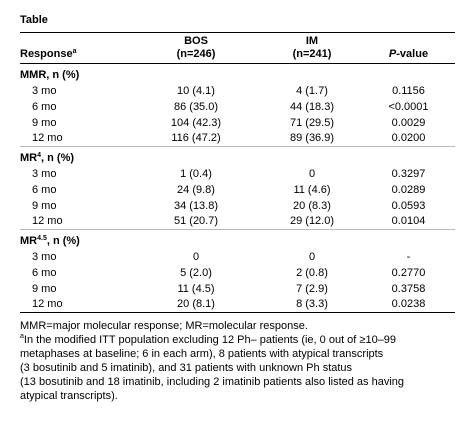 The image size is (475, 424). Describe the element at coordinates (46, 54) in the screenshot. I see `header-text: Response` at that location.